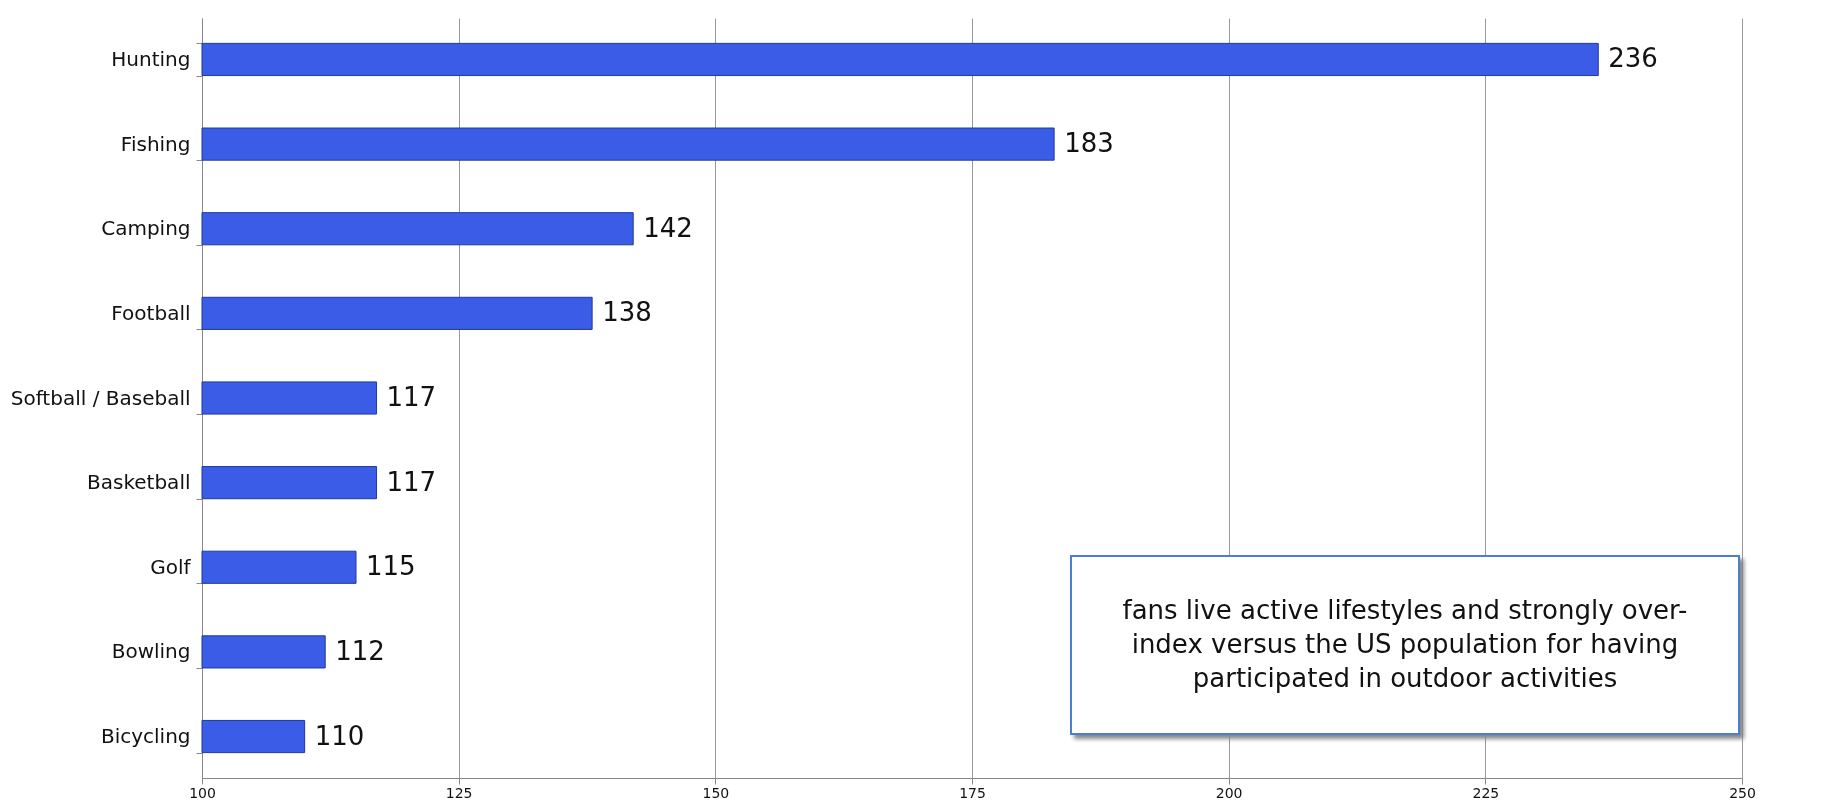 The image size is (1826, 812). I want to click on y-tick-label: Bicycling, so click(145, 736).